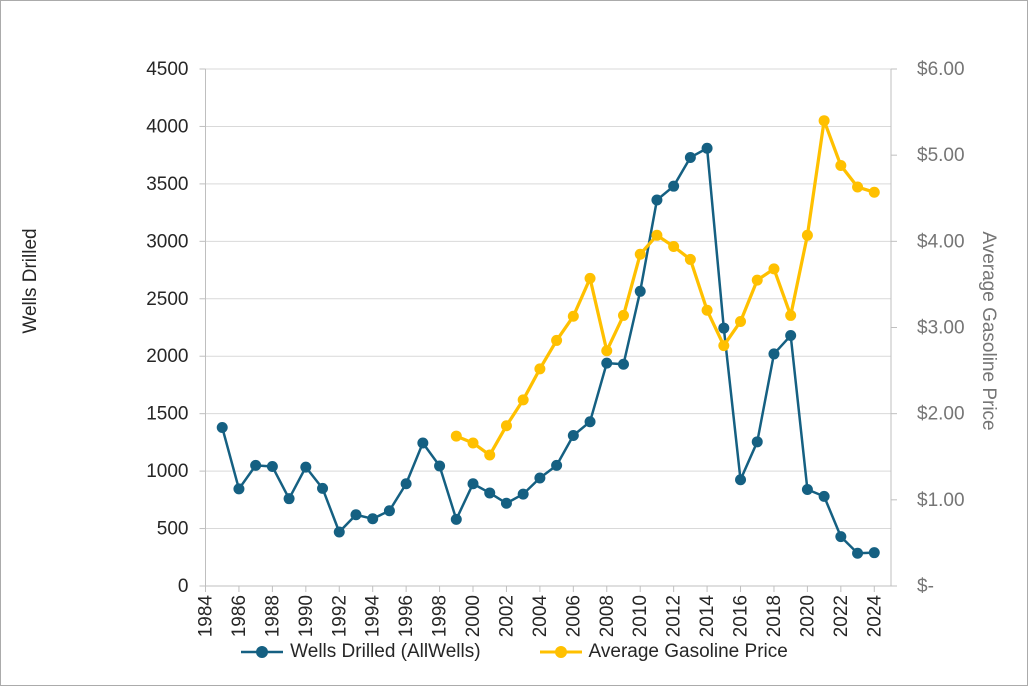 The image size is (1028, 686). I want to click on legend-swatch-gasoline-price, so click(560, 652).